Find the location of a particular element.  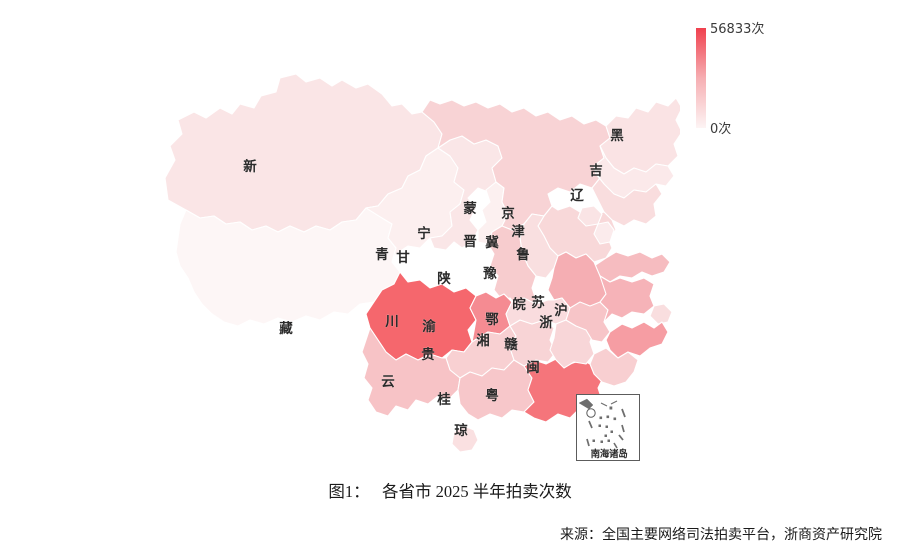

sea-inset-svg is located at coordinates (602, 423).